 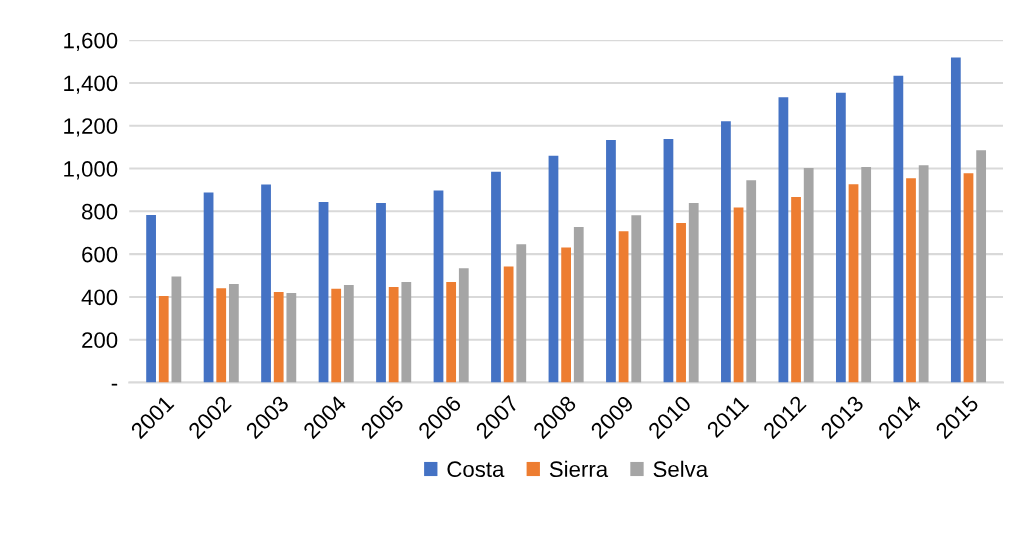 I want to click on legend-label: Selva, so click(x=681, y=469).